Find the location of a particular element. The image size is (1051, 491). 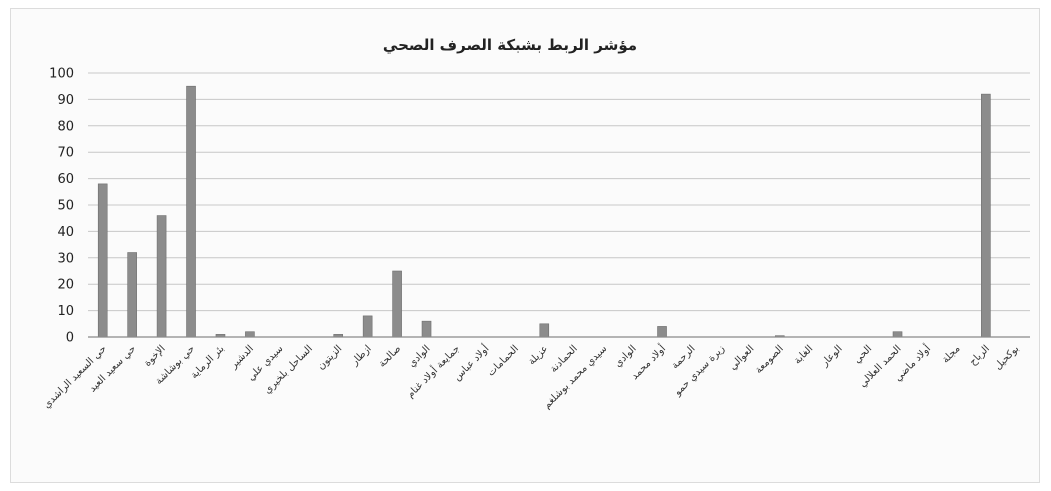

x-tick-label: زيرة سيدي حمو is located at coordinates (700, 371).